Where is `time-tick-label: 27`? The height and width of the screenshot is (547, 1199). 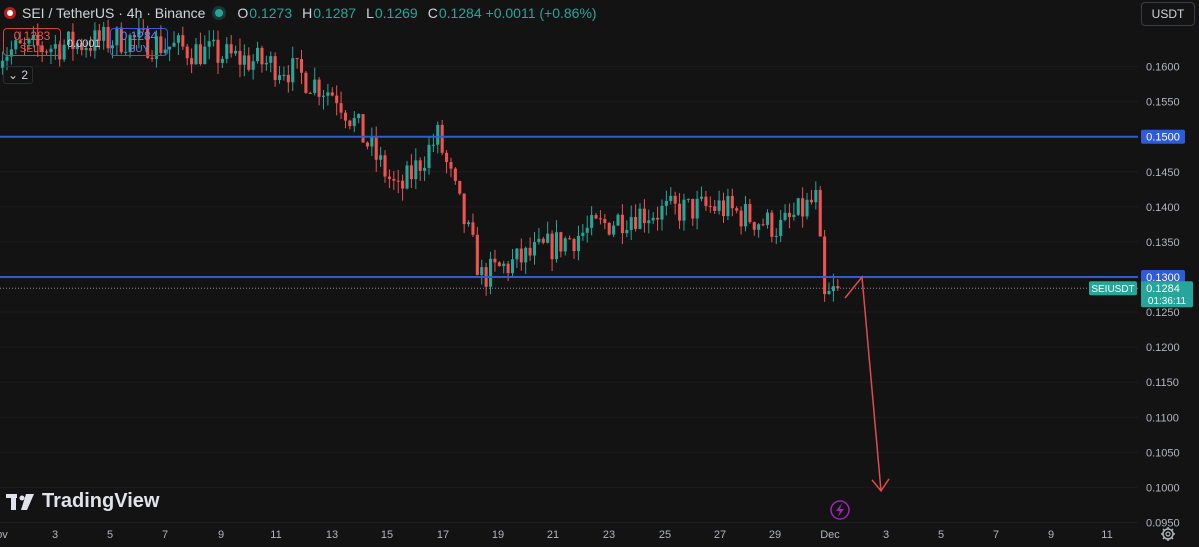
time-tick-label: 27 is located at coordinates (720, 535).